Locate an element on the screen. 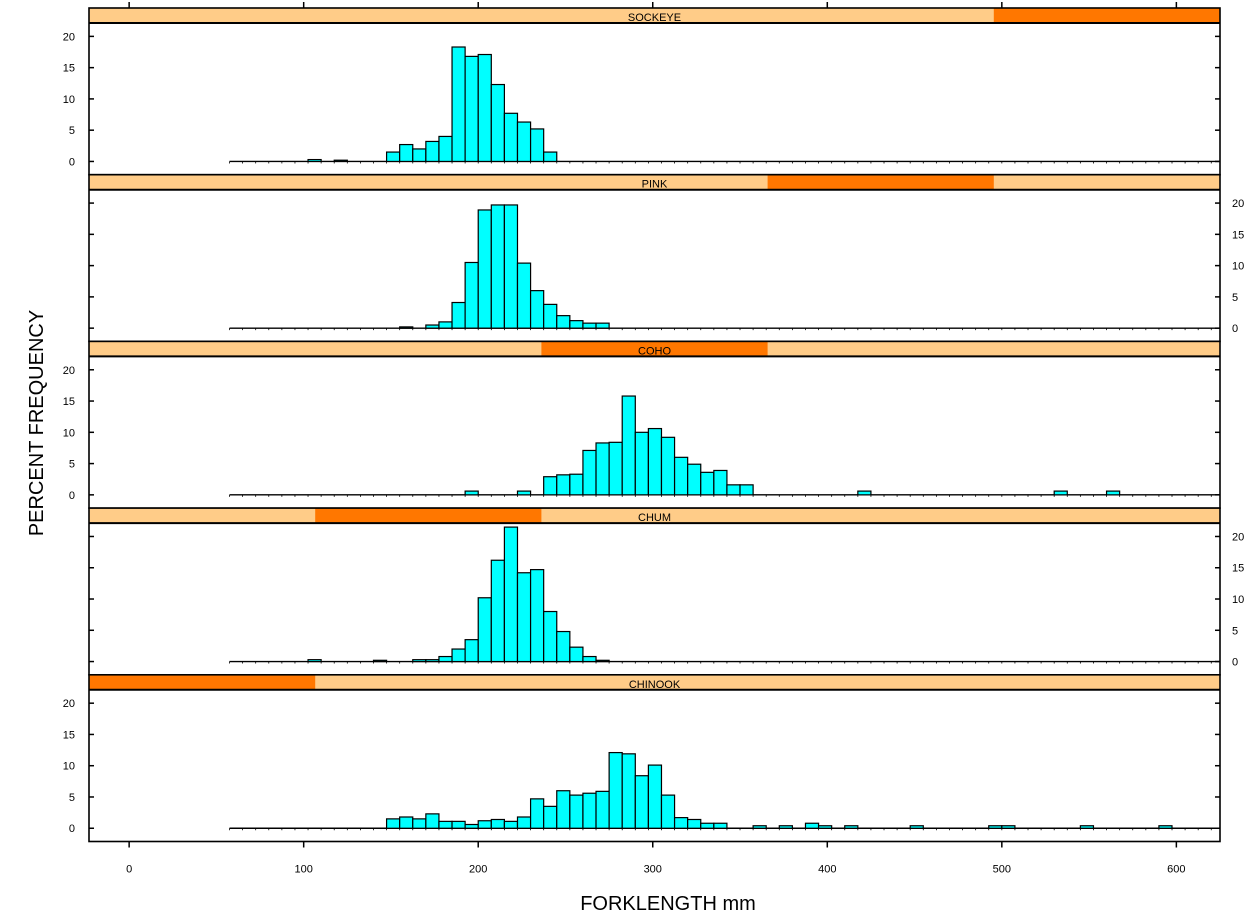 The height and width of the screenshot is (921, 1251). x-axis-title: FORKLENGTH mm is located at coordinates (668, 904).